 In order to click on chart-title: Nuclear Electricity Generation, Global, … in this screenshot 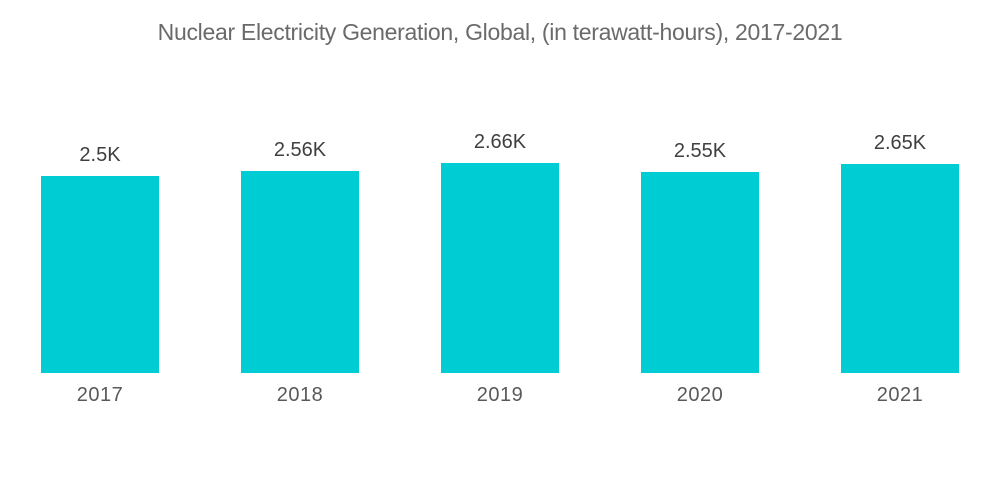, I will do `click(500, 32)`.